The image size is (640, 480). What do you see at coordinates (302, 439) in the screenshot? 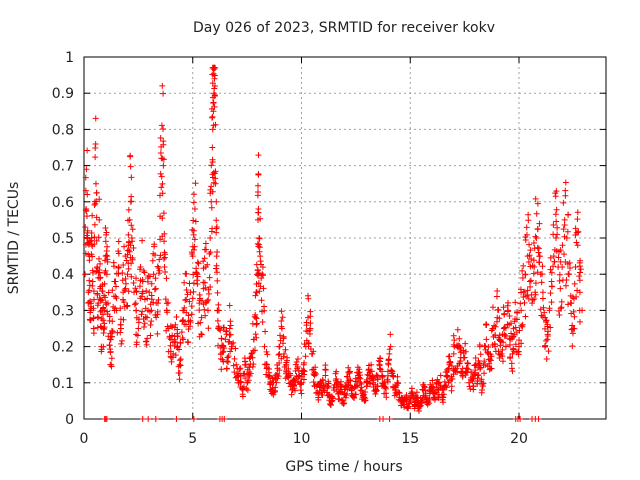
I see `x-tick-label: 10` at bounding box center [302, 439].